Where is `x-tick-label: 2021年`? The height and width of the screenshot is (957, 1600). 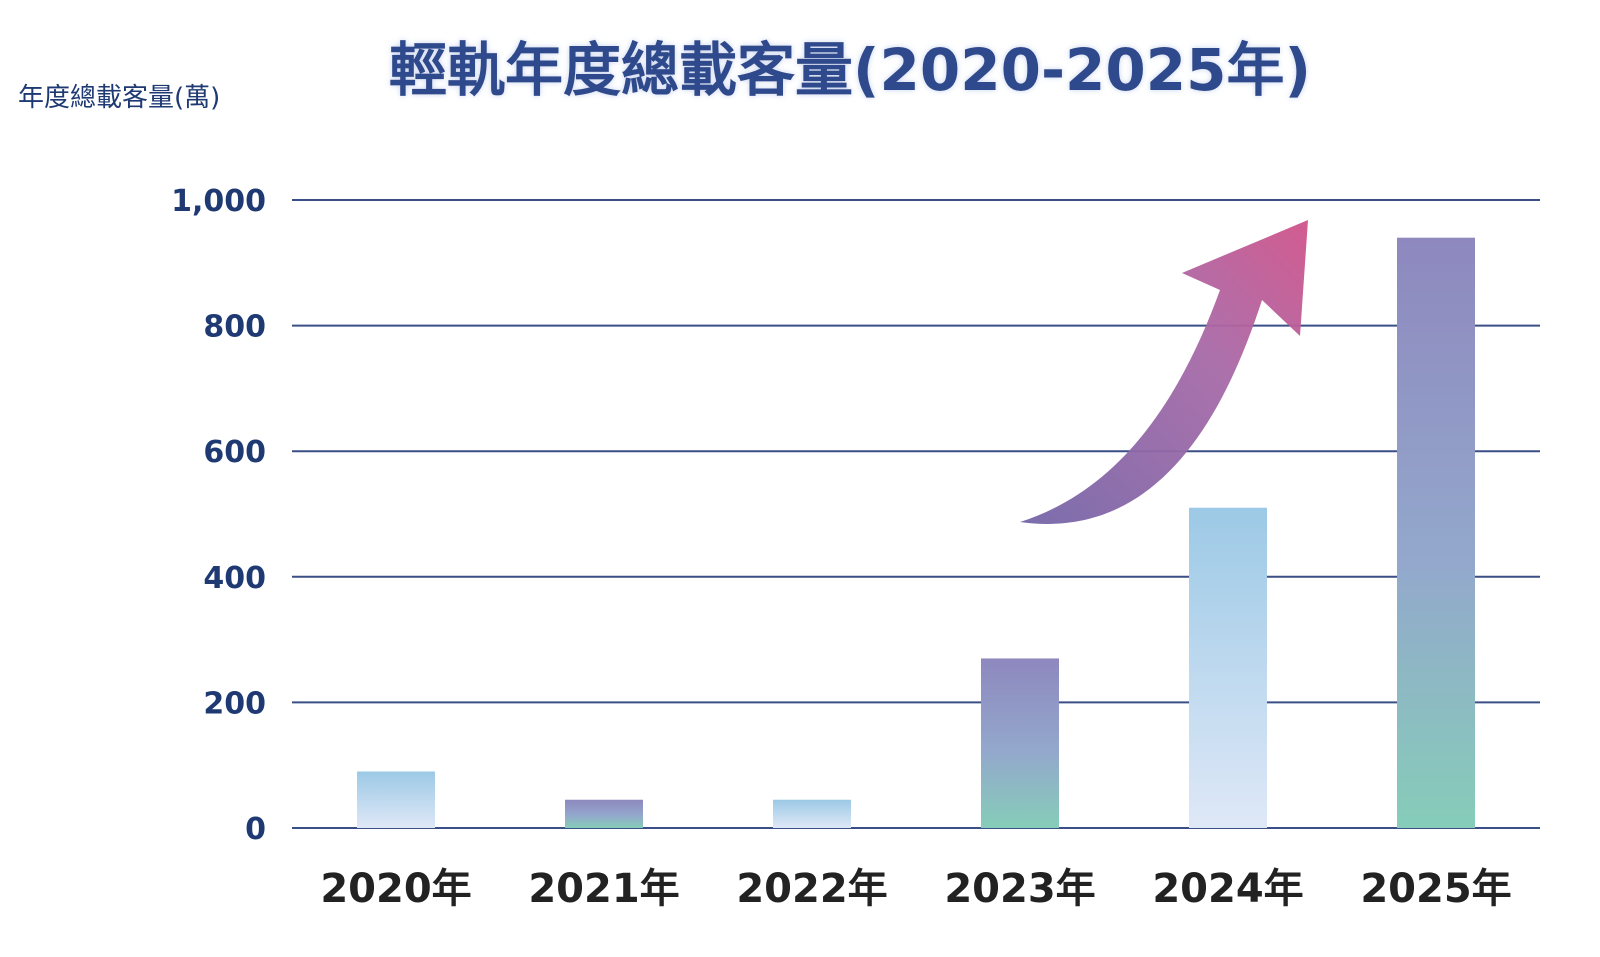 x-tick-label: 2021年 is located at coordinates (603, 889).